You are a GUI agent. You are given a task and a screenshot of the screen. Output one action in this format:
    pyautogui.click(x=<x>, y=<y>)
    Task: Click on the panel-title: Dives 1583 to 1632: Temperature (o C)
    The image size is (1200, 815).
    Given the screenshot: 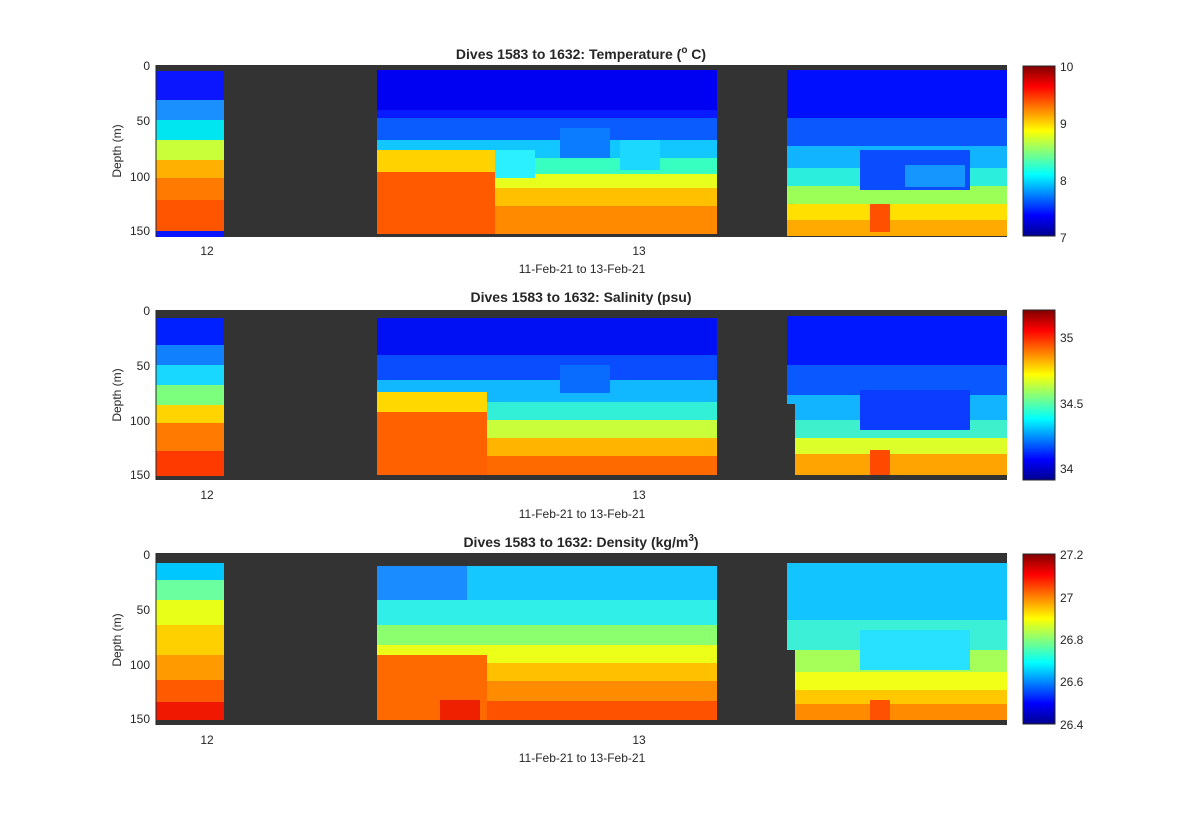 What is the action you would take?
    pyautogui.click(x=581, y=53)
    